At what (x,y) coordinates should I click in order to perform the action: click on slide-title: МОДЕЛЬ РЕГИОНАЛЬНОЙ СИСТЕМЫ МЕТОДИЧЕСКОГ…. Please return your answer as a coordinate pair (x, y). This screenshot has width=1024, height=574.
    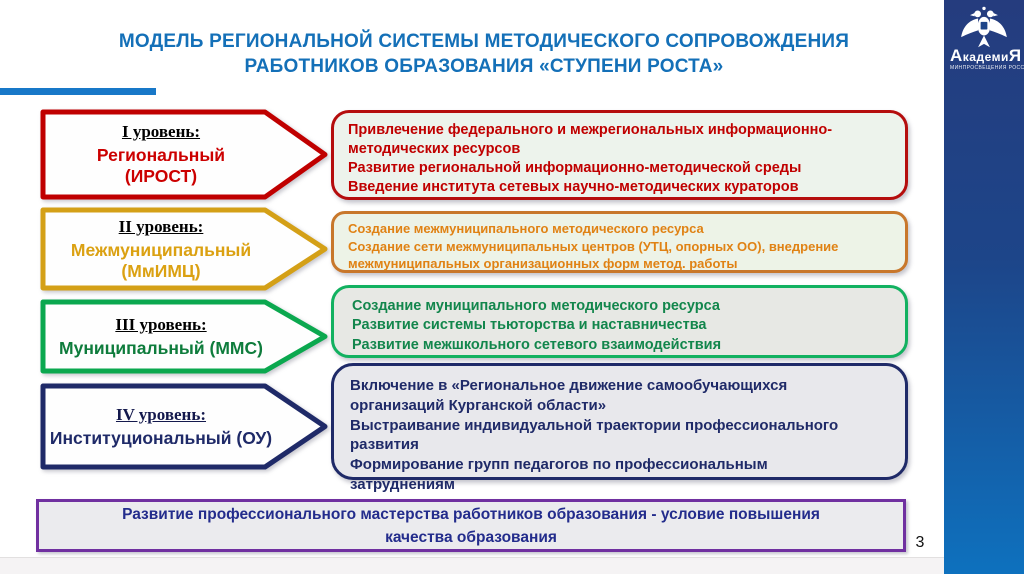
    Looking at the image, I should click on (484, 54).